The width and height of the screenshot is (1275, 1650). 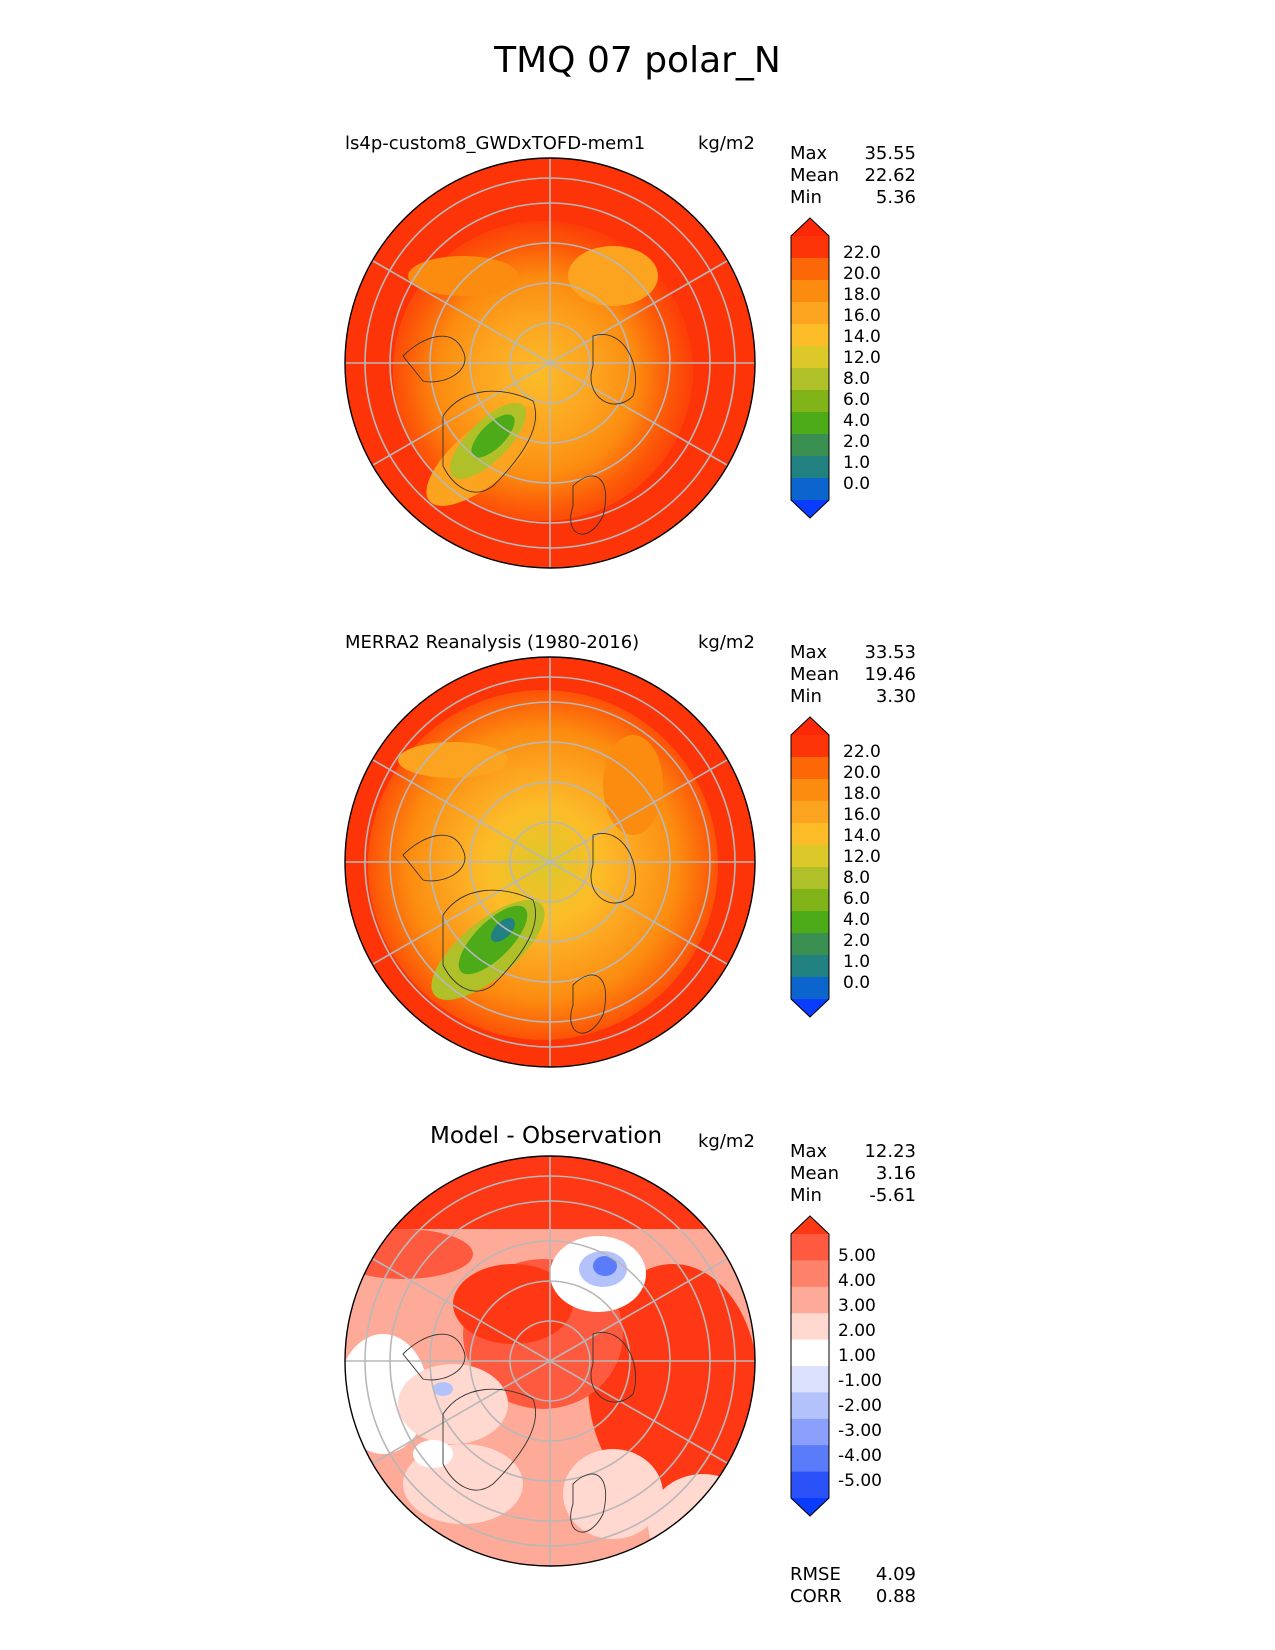 I want to click on cbar-label: 5.00, so click(x=857, y=1256).